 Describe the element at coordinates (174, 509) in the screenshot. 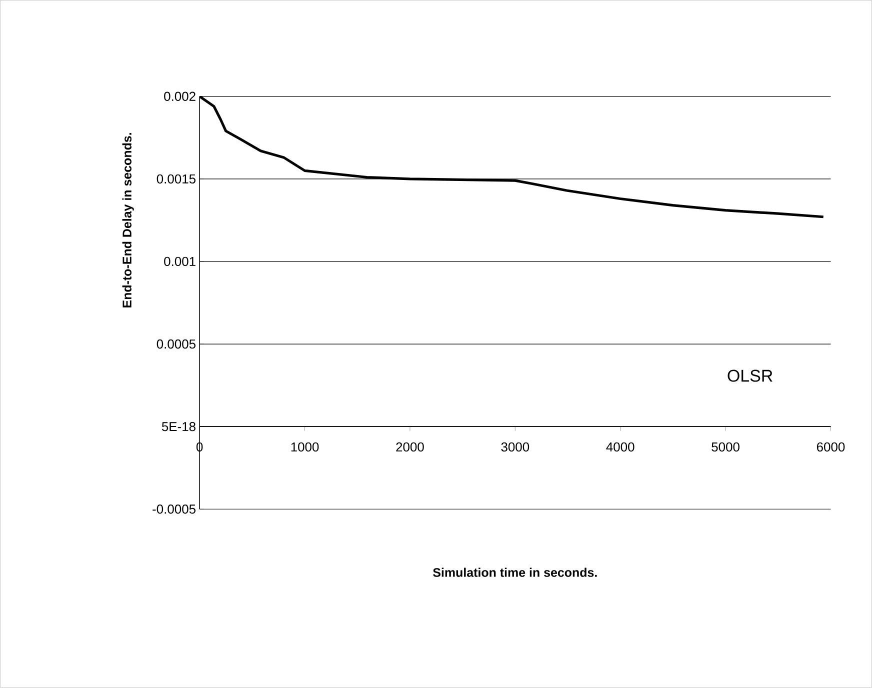

I see `y-tick-label: -0.0005` at that location.